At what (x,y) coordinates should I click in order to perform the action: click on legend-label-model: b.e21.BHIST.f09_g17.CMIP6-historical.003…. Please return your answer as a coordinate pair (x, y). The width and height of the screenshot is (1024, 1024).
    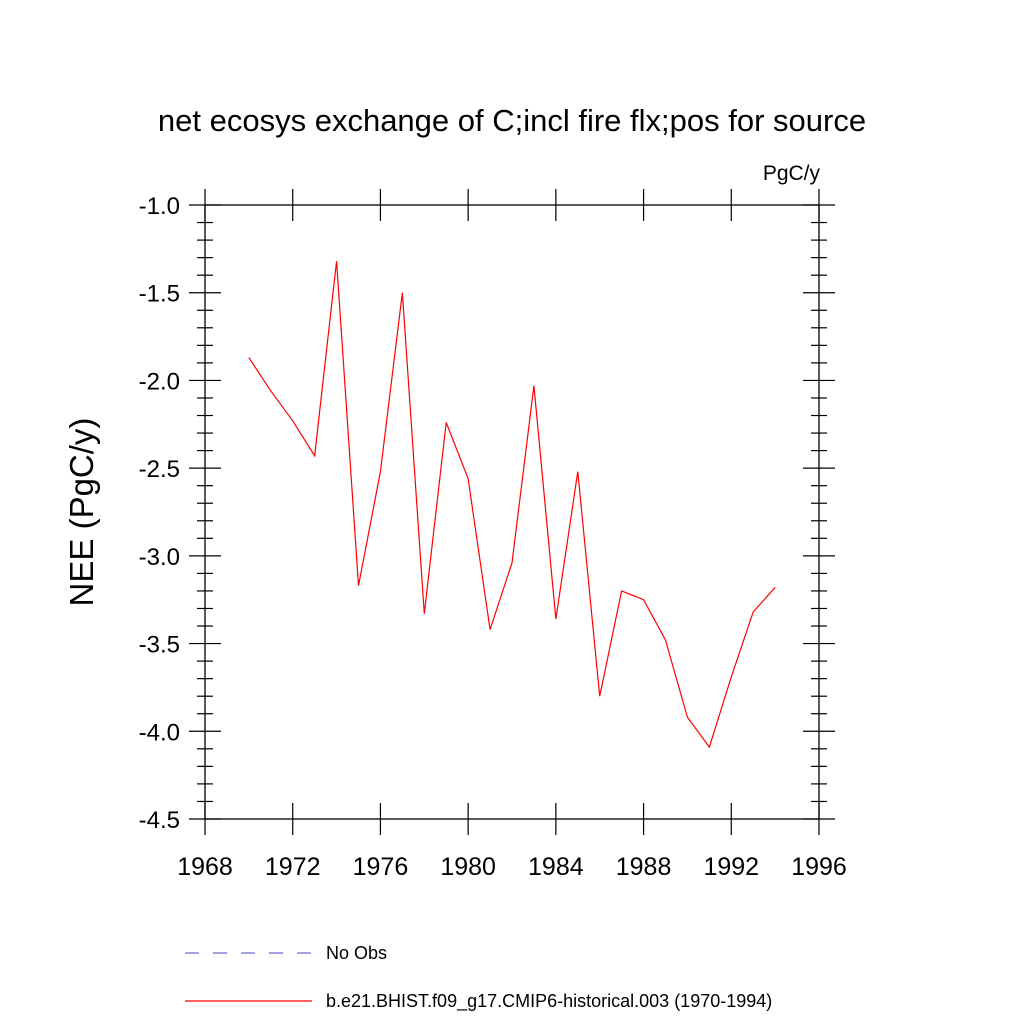
    Looking at the image, I should click on (549, 1001).